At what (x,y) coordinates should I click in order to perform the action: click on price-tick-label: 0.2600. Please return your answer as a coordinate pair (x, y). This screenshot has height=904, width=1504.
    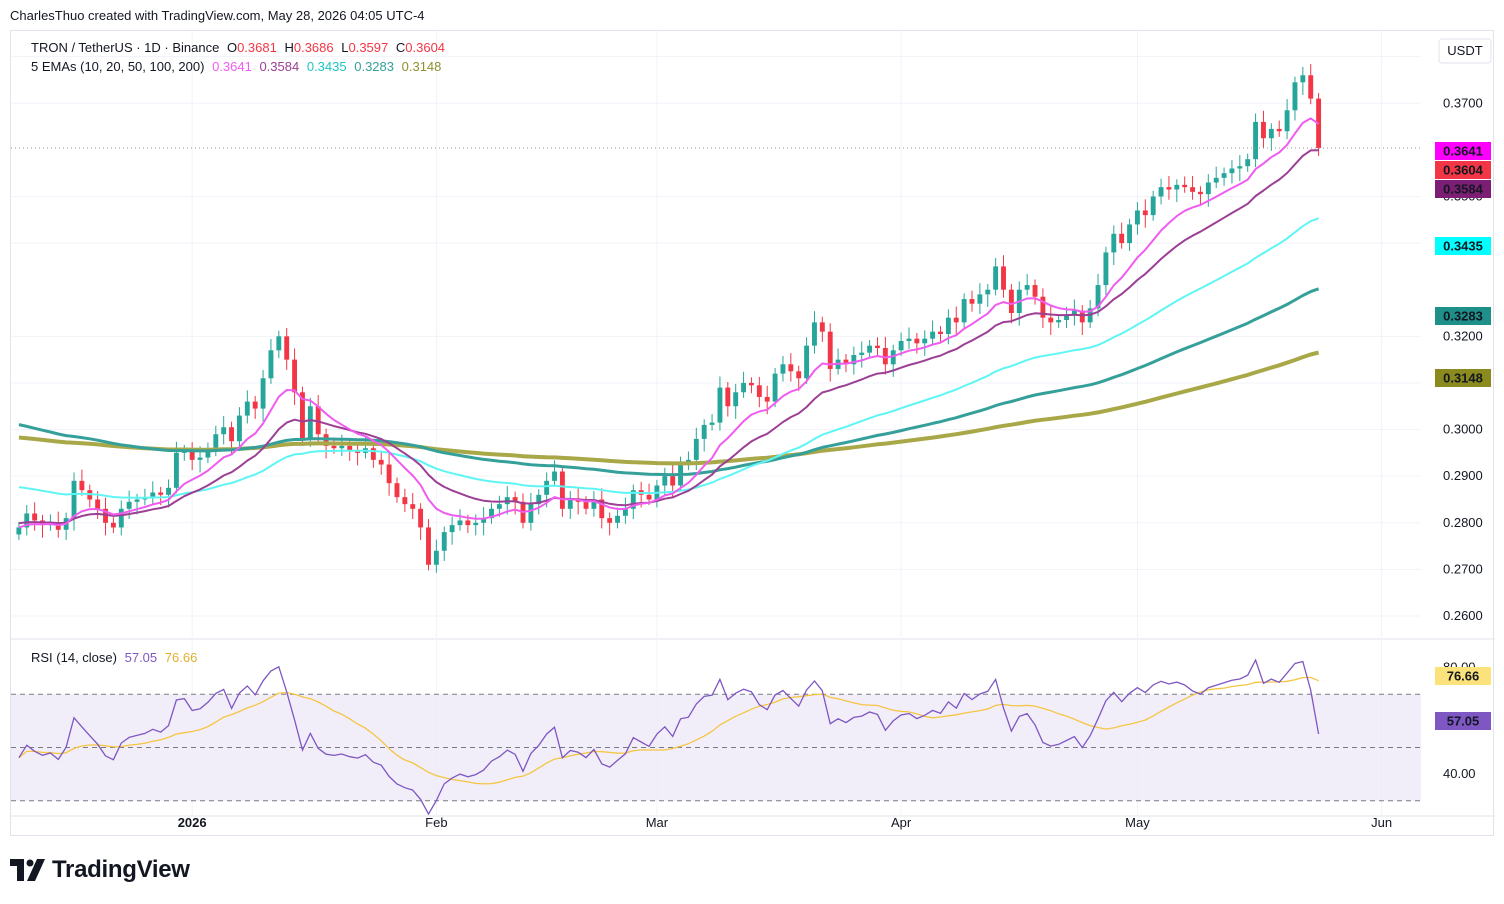
    Looking at the image, I should click on (1463, 615).